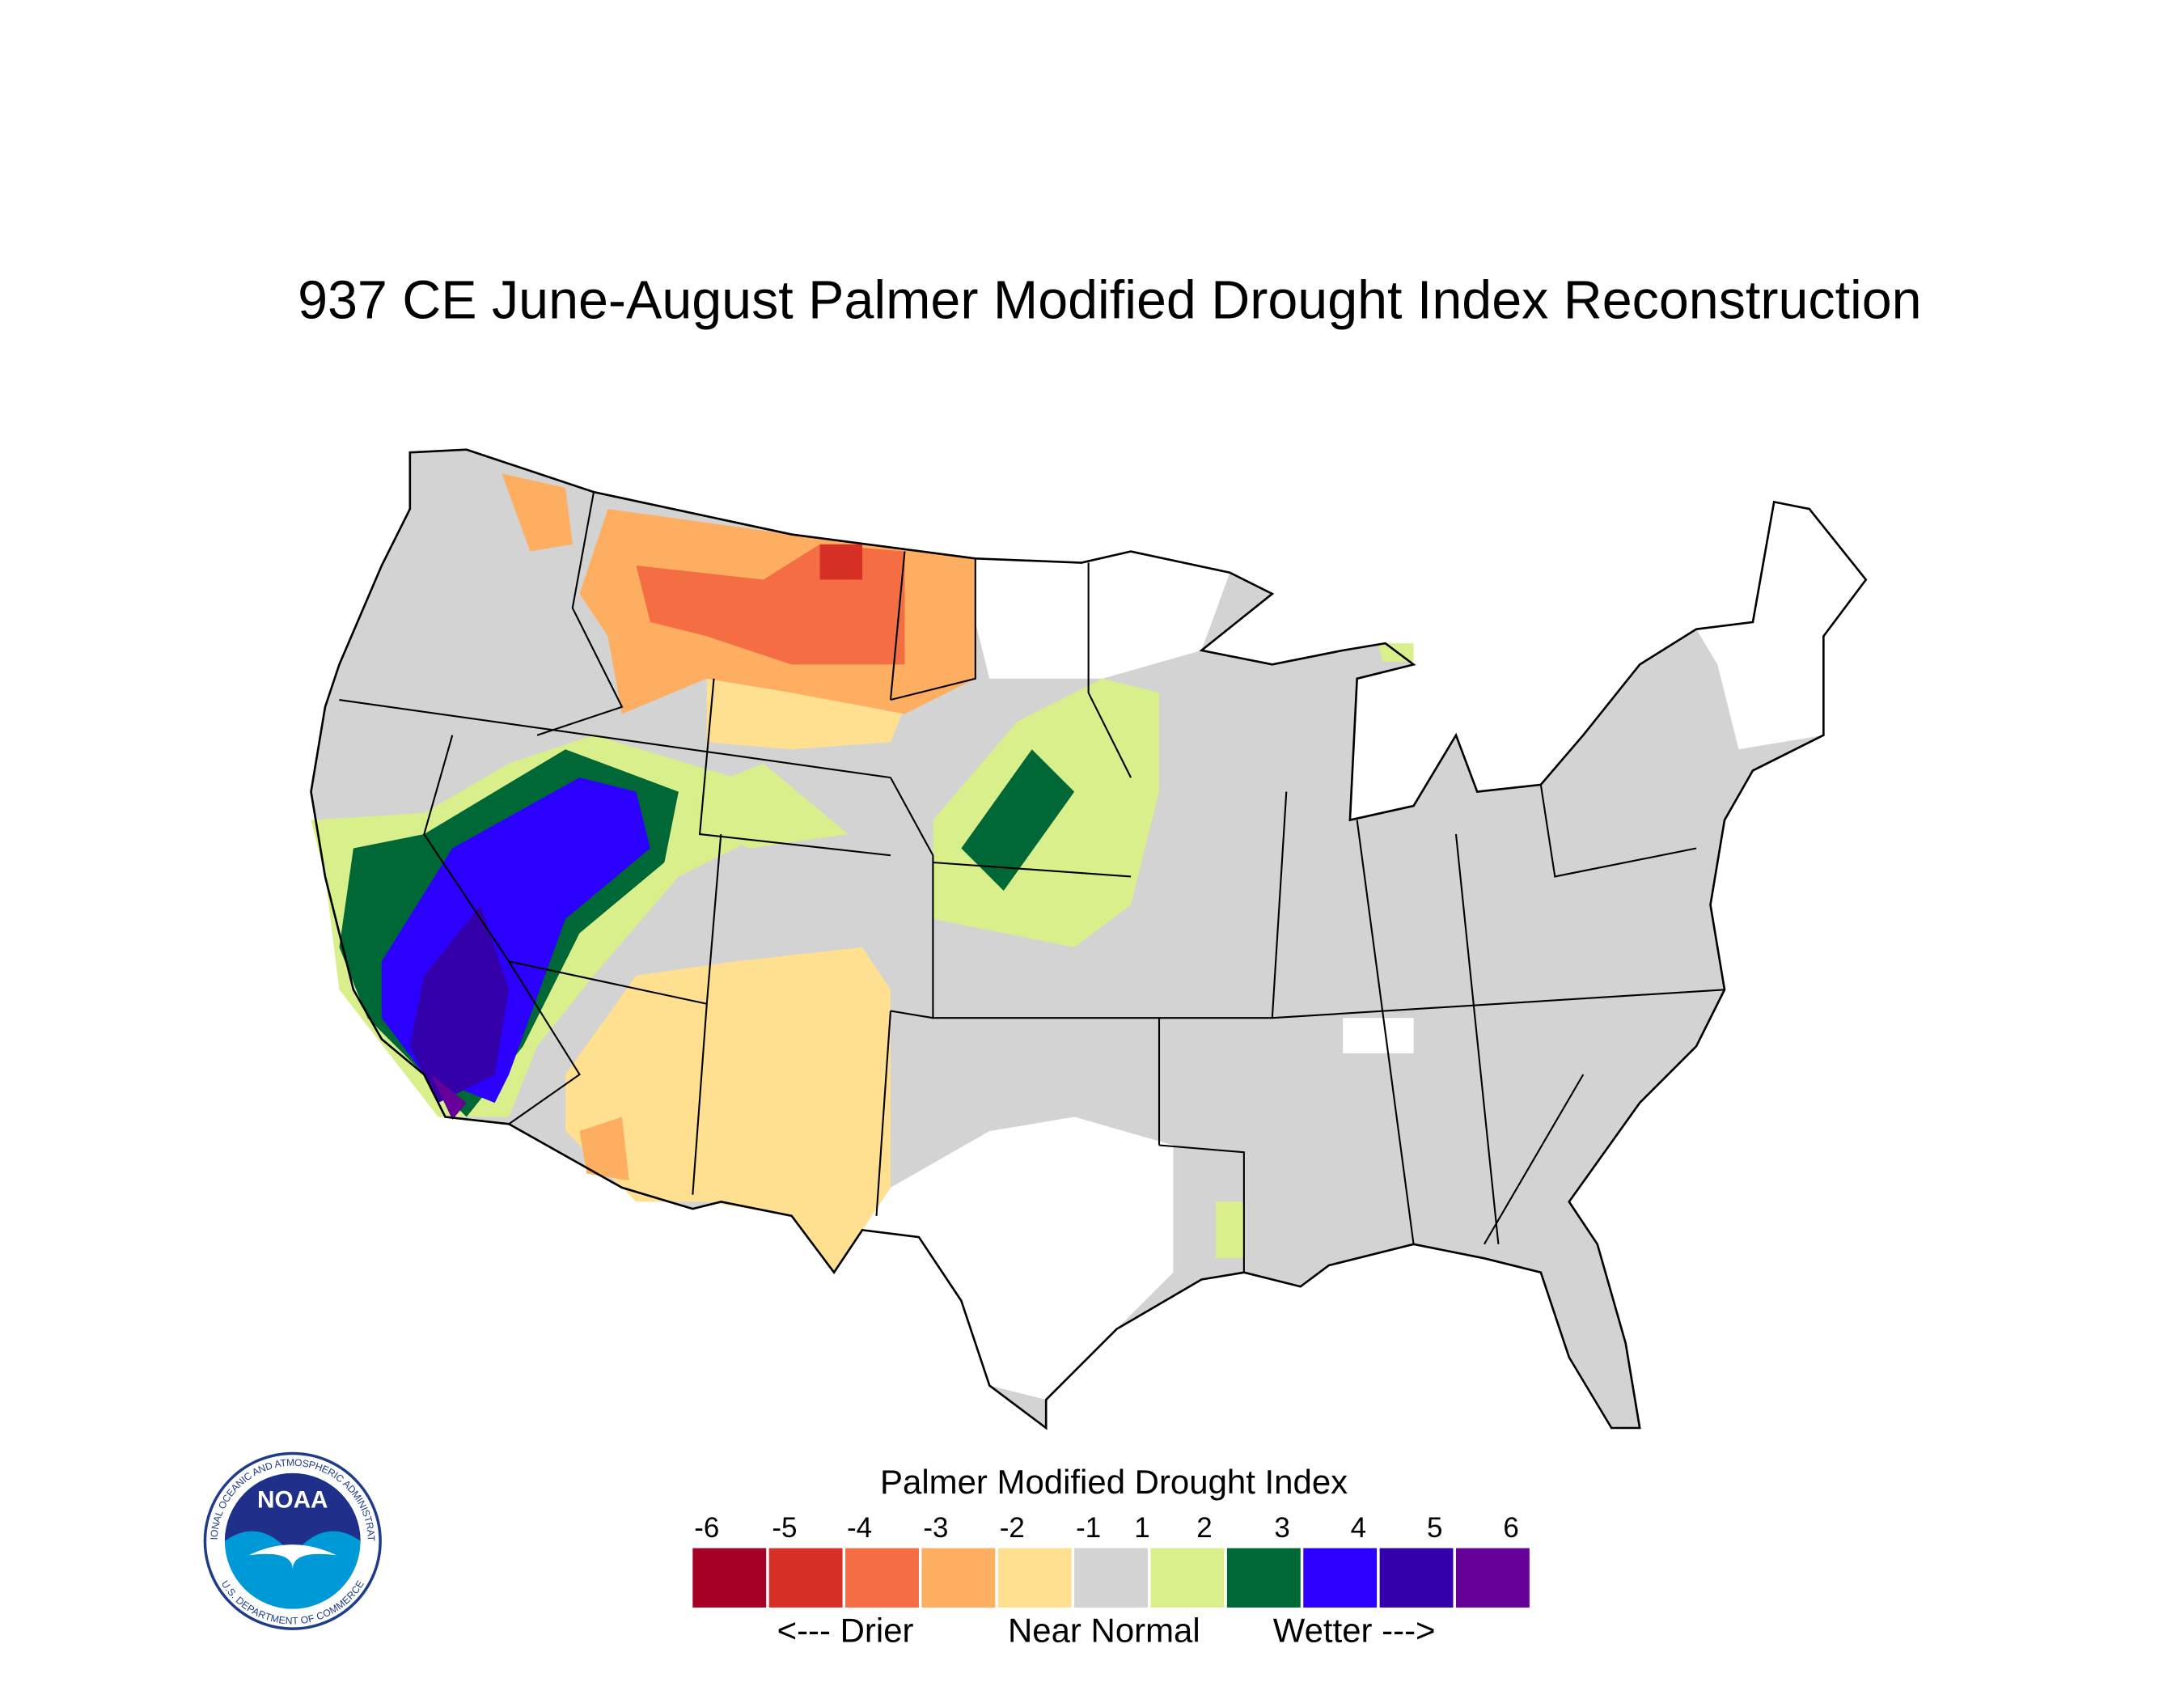  I want to click on legend-title: Palmer Modified Drought Index, so click(1114, 1482).